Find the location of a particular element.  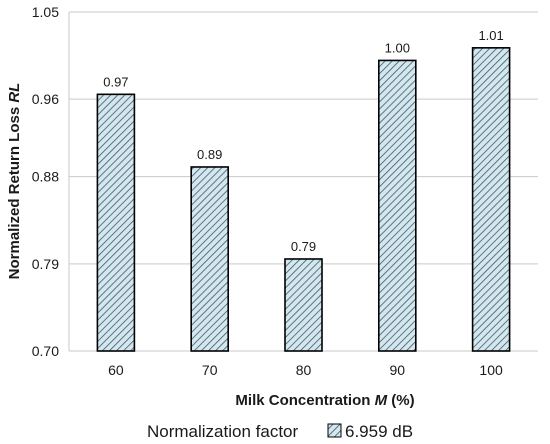

y-axis-variable: RL is located at coordinates (14, 93).